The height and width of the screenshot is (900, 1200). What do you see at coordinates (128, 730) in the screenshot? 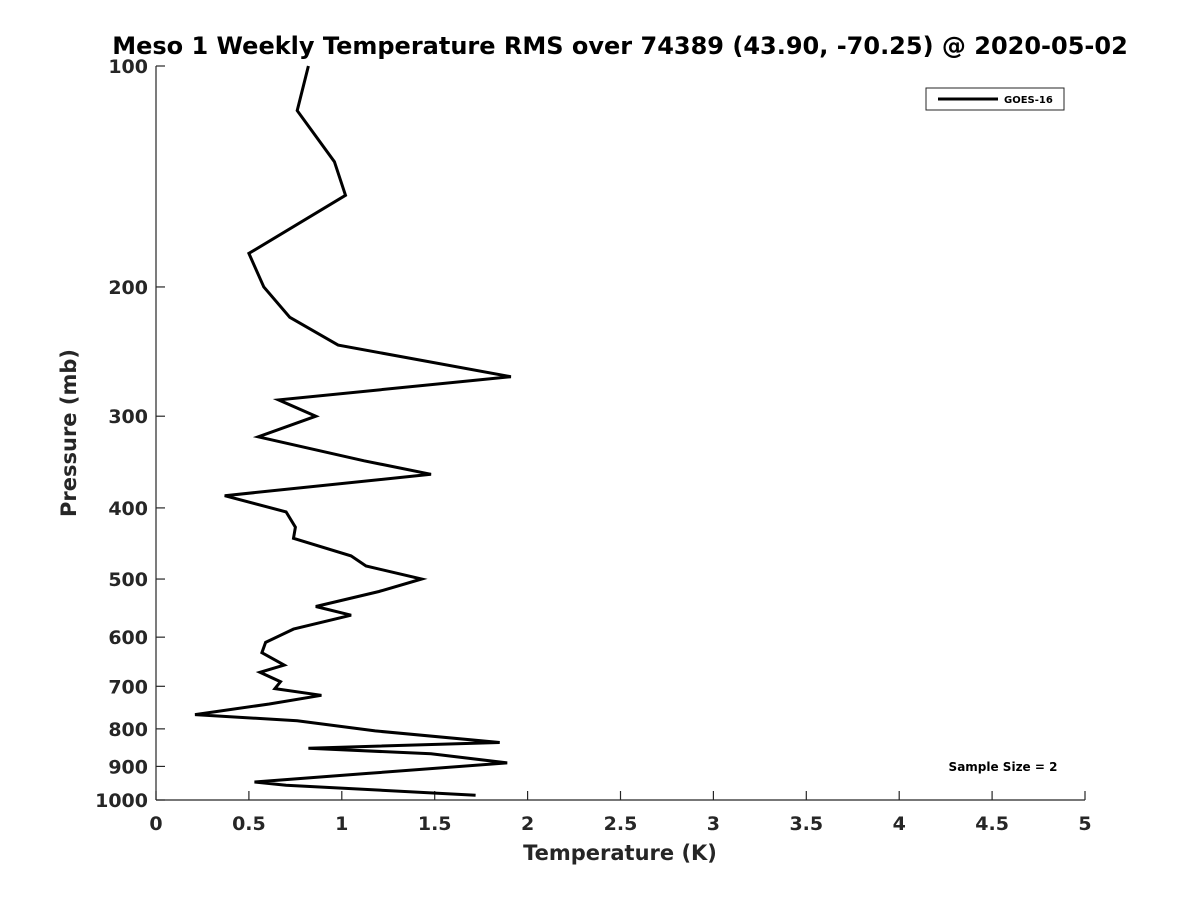
I see `y-tick-label: 800` at bounding box center [128, 730].